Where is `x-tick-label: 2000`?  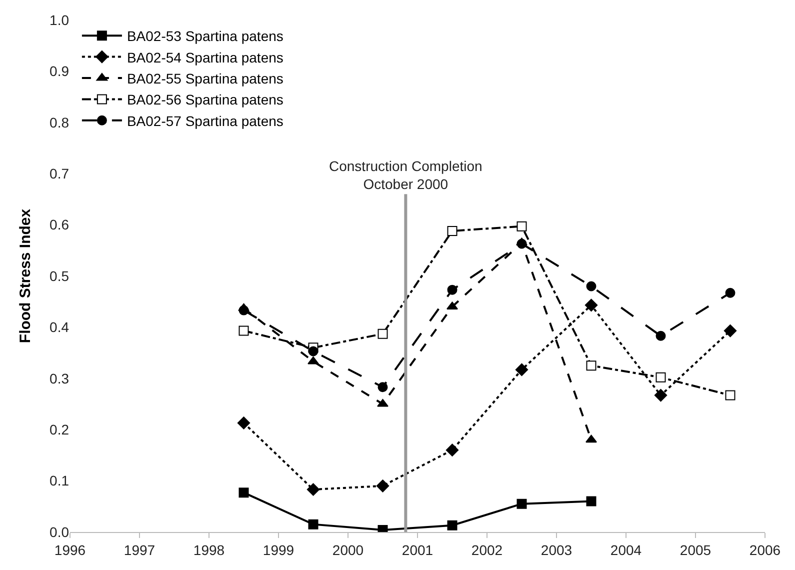 x-tick-label: 2000 is located at coordinates (348, 550).